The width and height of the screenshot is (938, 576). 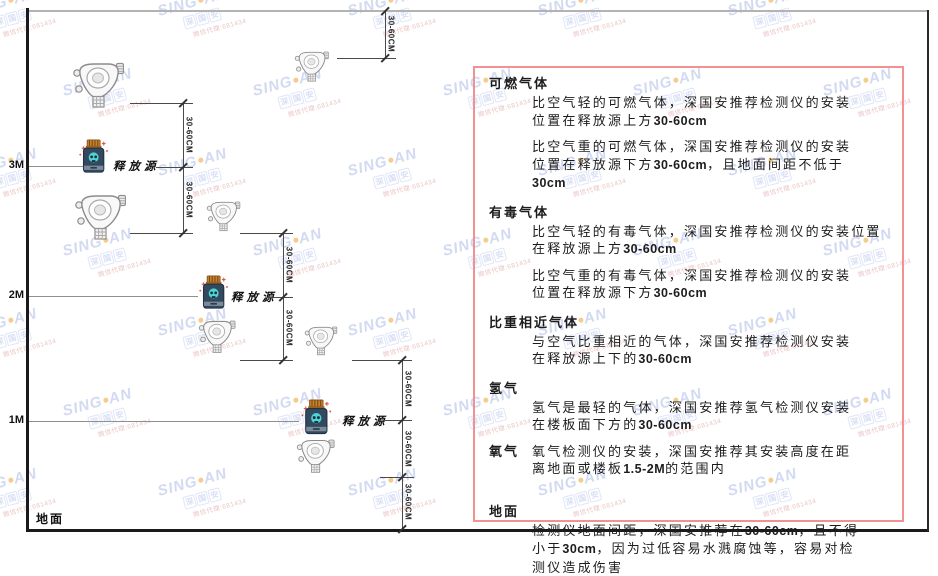 I want to click on paragraph-line: 位置在释放源下方30-60cm, so click(x=688, y=293).